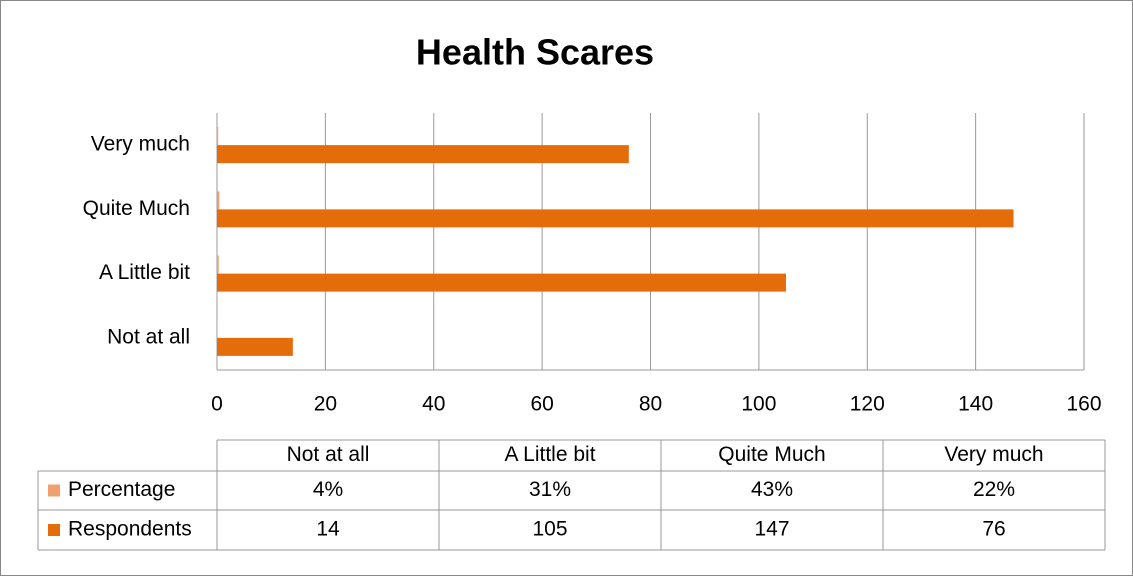 The height and width of the screenshot is (576, 1133). Describe the element at coordinates (549, 529) in the screenshot. I see `table-cell: 105` at that location.